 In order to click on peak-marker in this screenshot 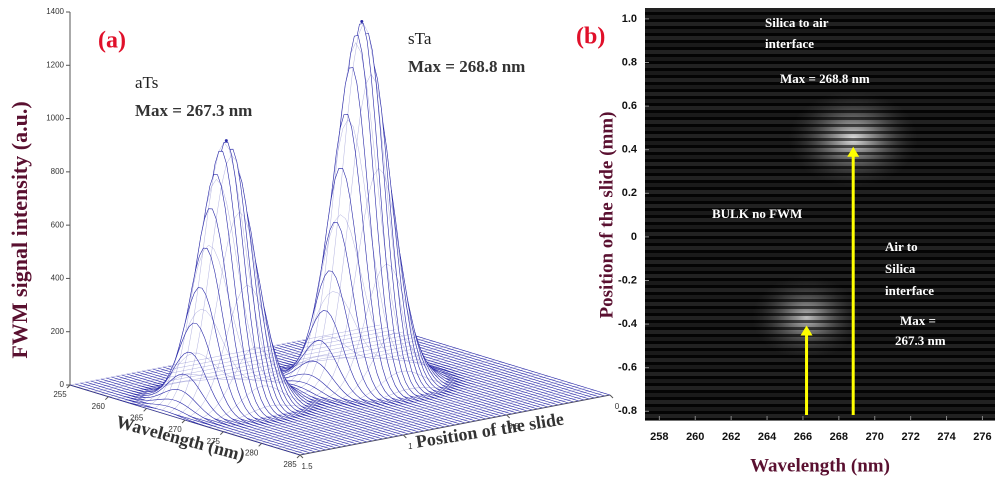, I will do `click(226, 141)`.